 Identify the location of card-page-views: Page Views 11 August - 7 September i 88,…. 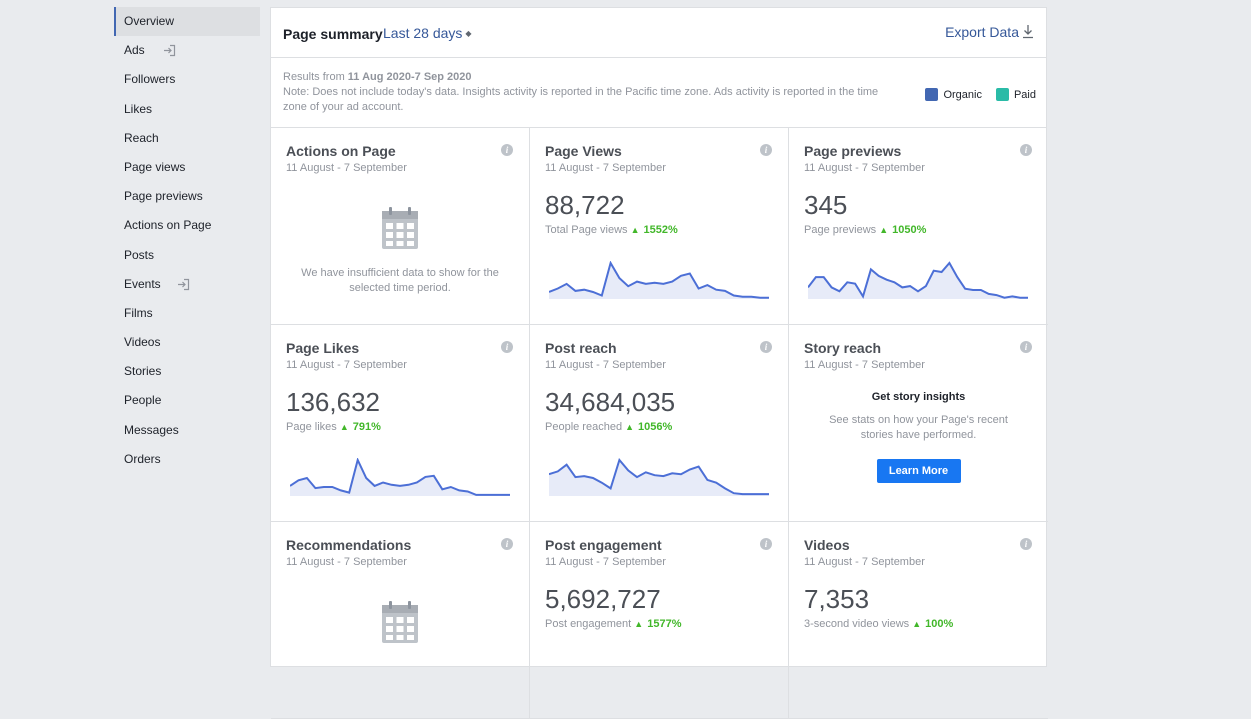
(659, 226).